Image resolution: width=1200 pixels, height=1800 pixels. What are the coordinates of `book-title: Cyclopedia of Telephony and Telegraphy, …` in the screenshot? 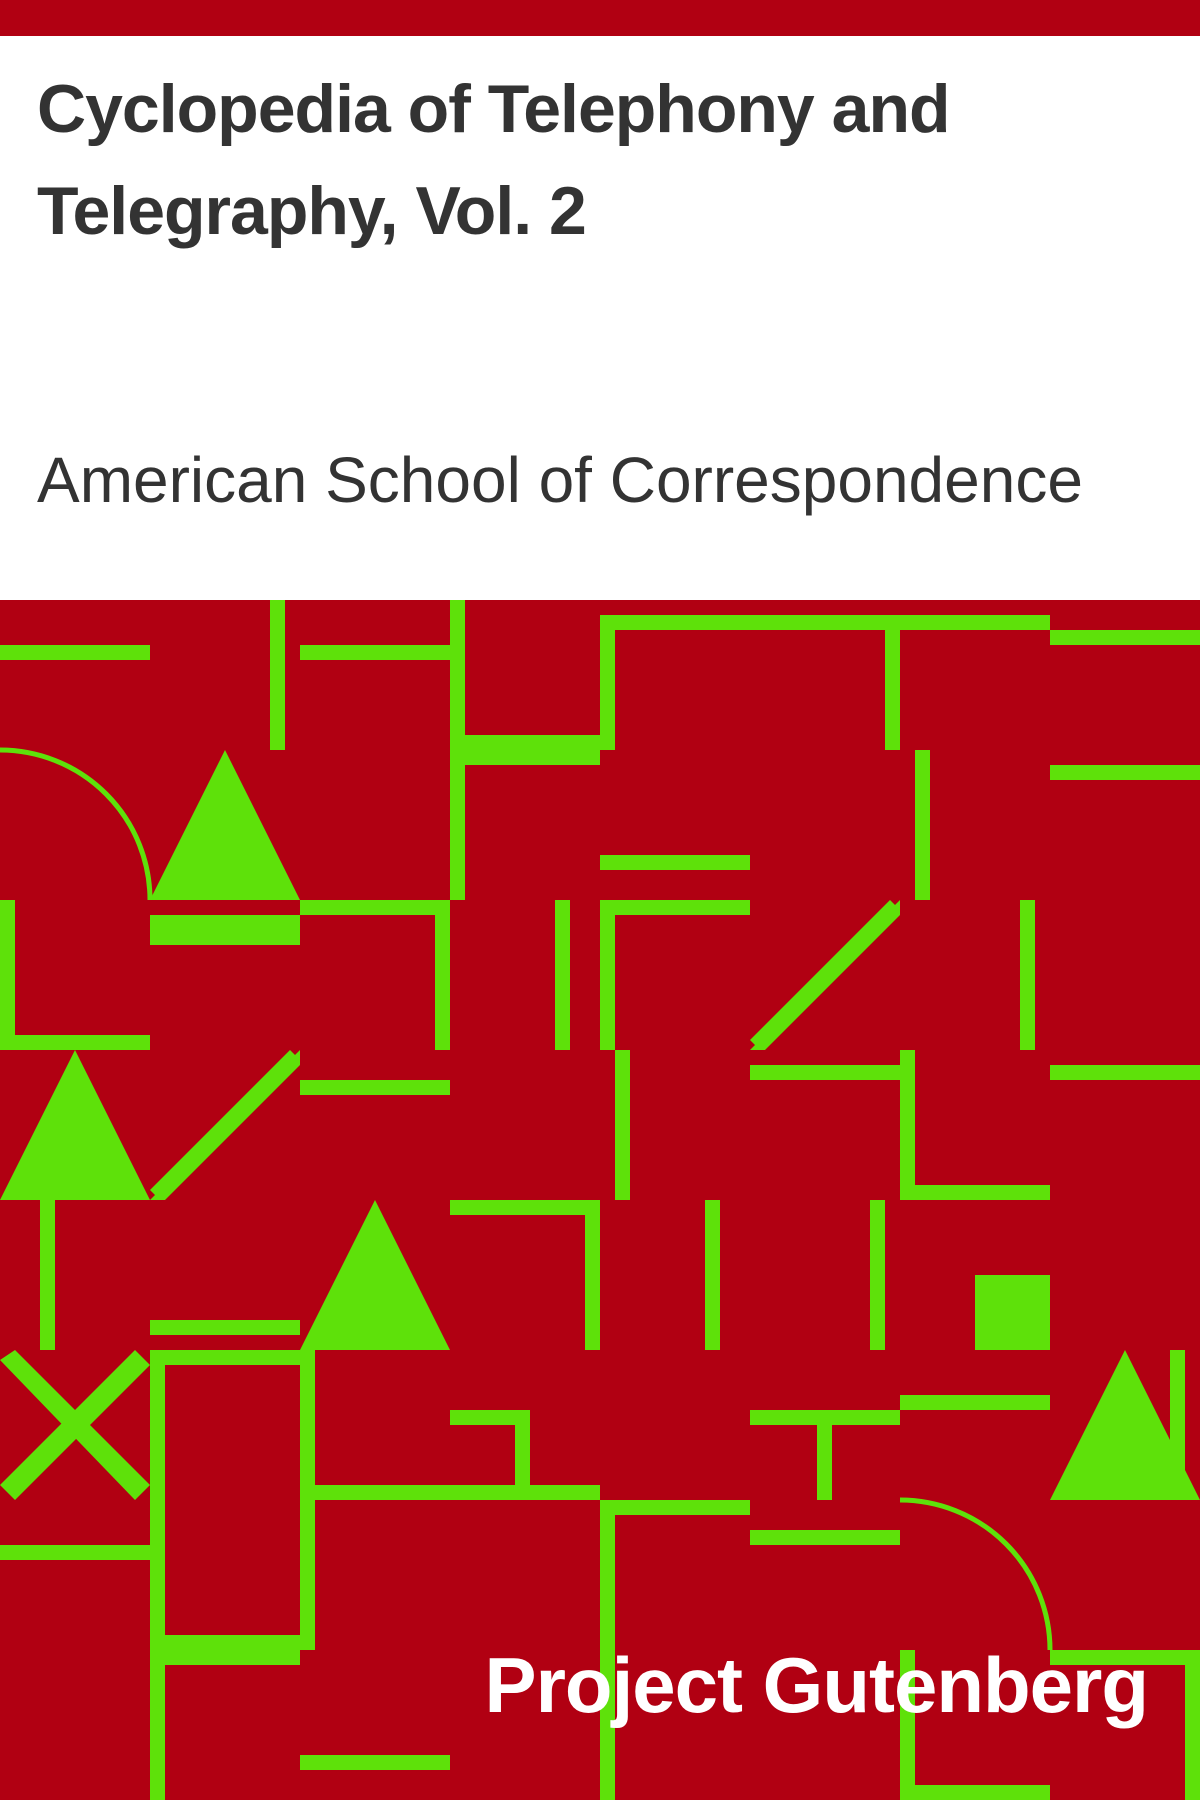 It's located at (494, 160).